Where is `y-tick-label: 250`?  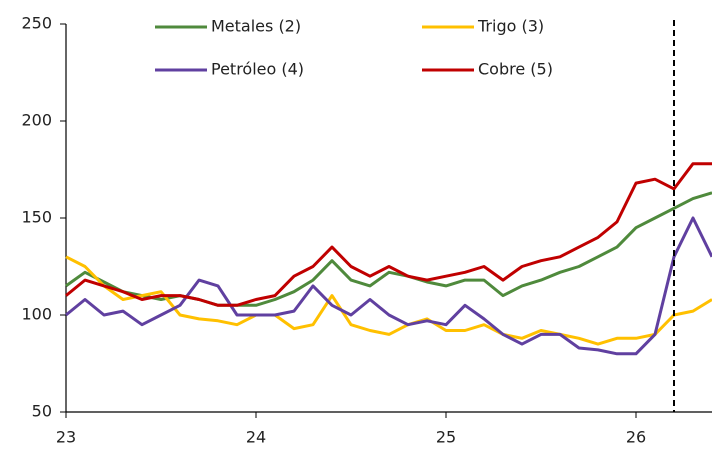 y-tick-label: 250 is located at coordinates (36, 23).